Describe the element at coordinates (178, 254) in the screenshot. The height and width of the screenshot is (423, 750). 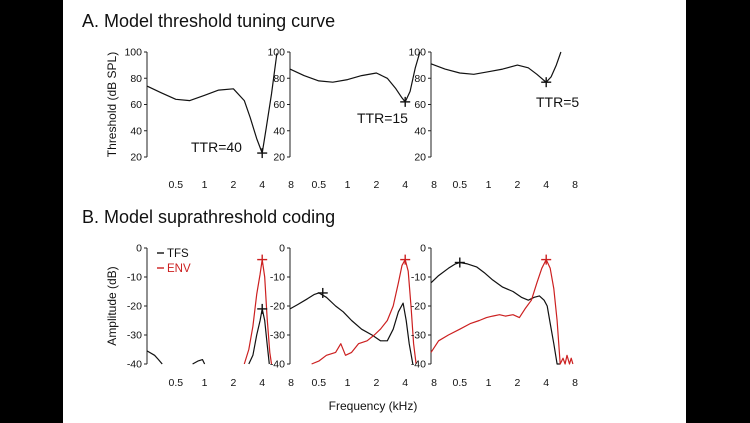
I see `legend-label: TFS` at that location.